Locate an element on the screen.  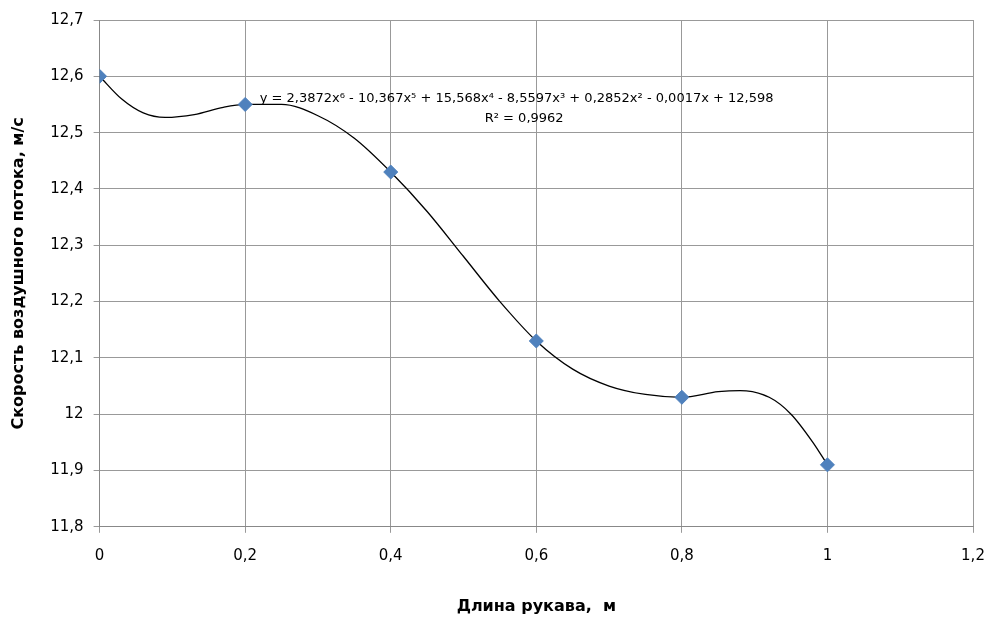
x-tick-label: 0 is located at coordinates (99, 554).